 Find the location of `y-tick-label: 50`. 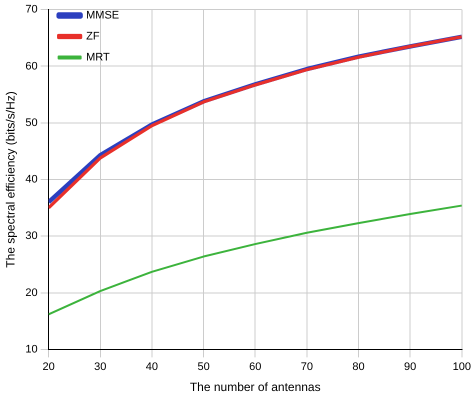

y-tick-label: 50 is located at coordinates (31, 122).